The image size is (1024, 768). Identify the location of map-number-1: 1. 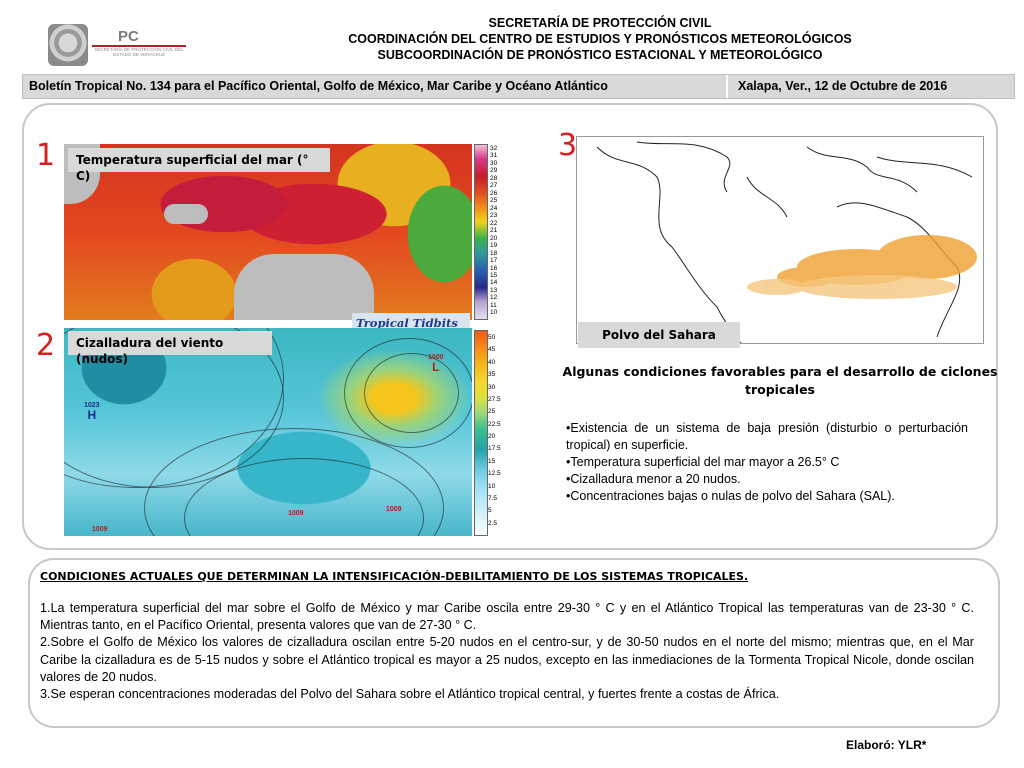
(46, 155).